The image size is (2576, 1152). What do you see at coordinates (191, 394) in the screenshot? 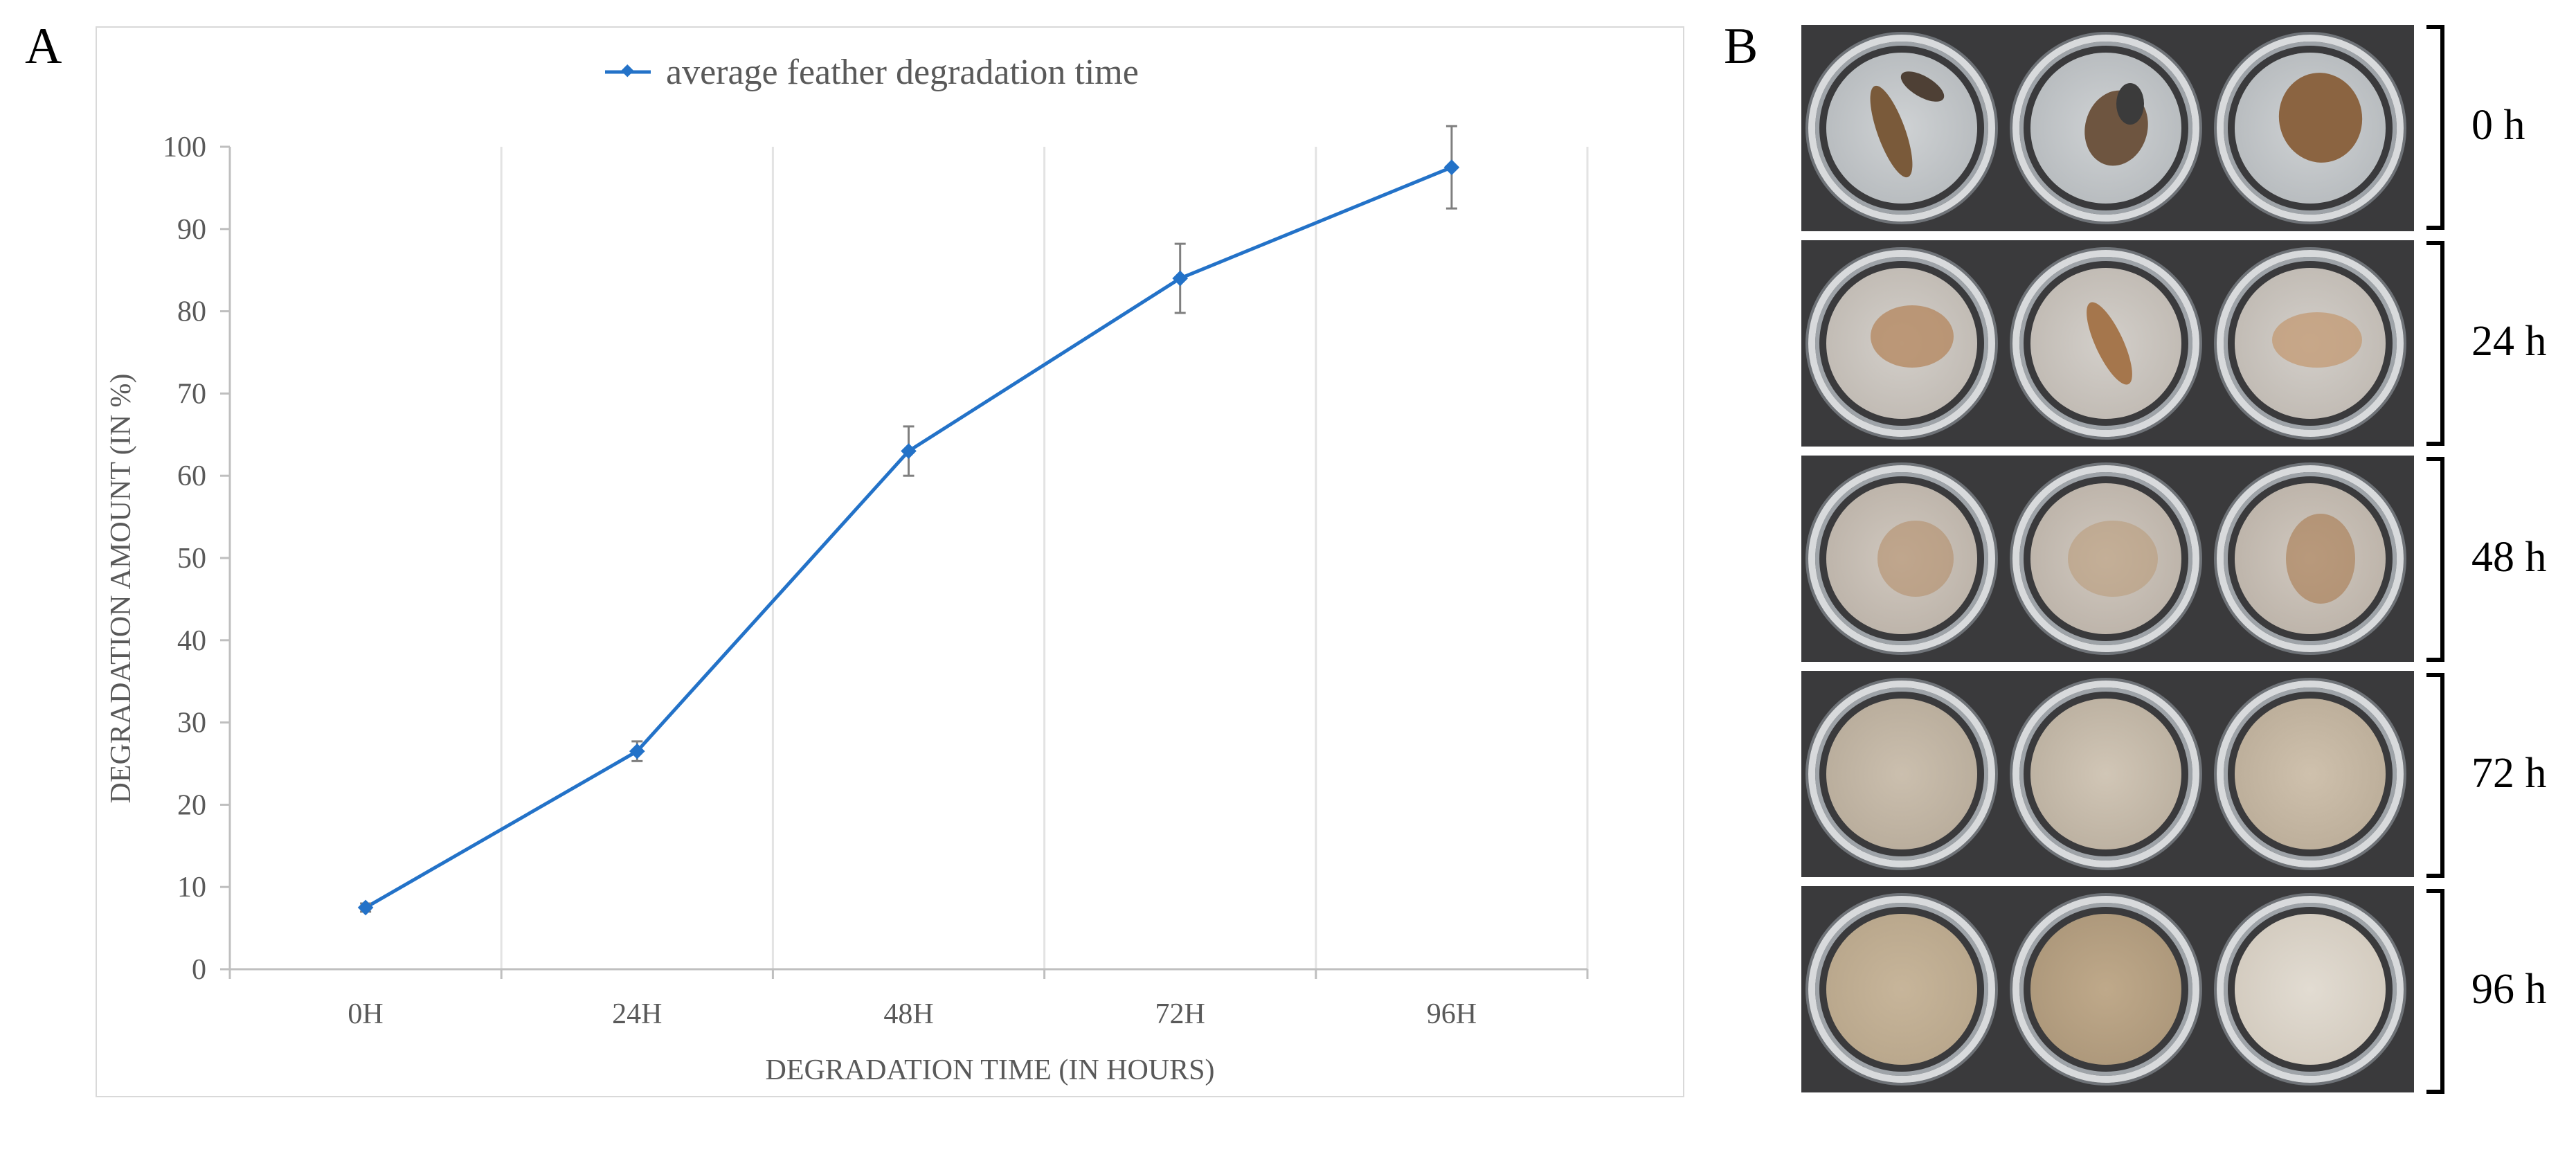
I see `y-tick-label: 70` at bounding box center [191, 394].